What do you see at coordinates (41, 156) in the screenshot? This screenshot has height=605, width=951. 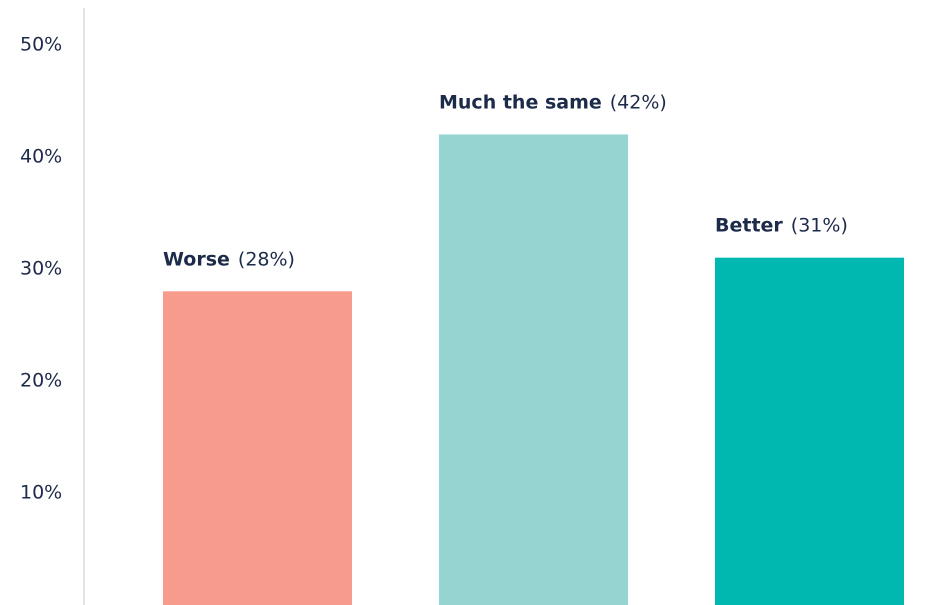 I see `y-tick-label: 40%` at bounding box center [41, 156].